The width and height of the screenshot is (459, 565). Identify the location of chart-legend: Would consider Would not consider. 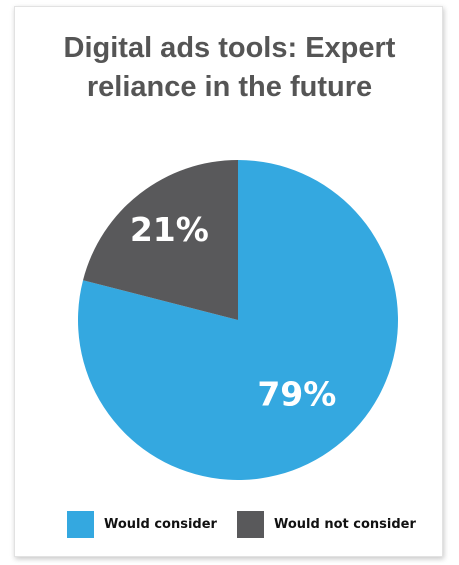
(229, 524).